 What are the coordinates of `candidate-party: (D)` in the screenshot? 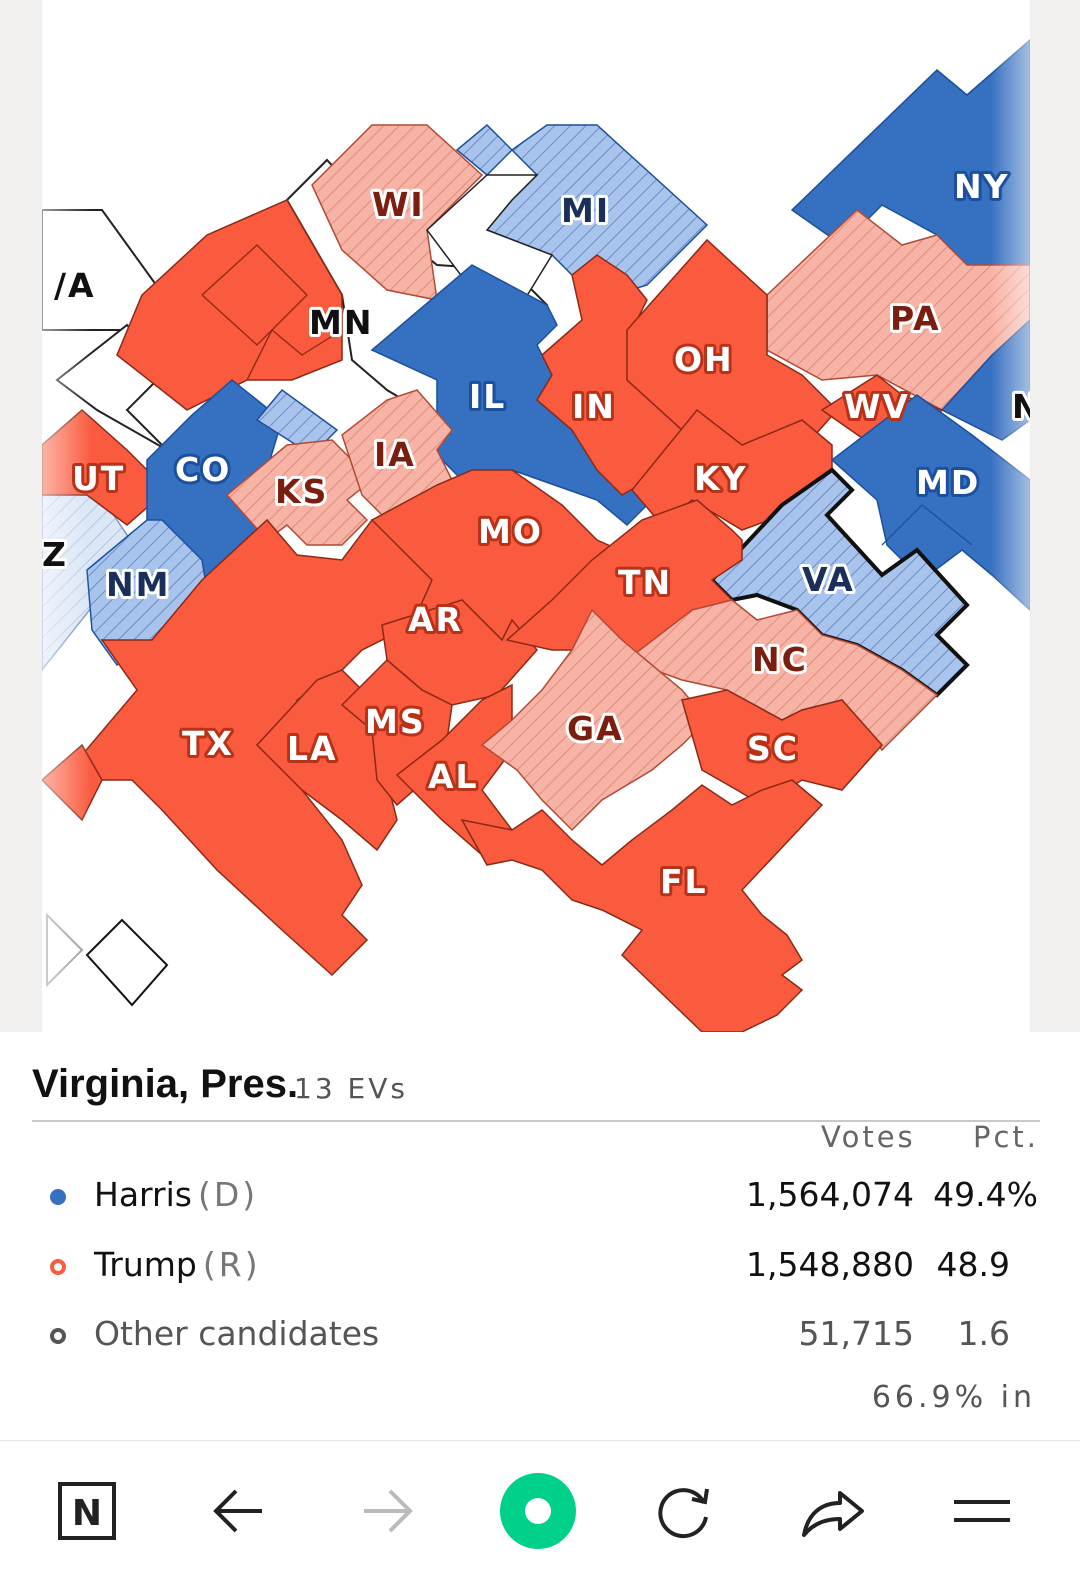 It's located at (228, 1194).